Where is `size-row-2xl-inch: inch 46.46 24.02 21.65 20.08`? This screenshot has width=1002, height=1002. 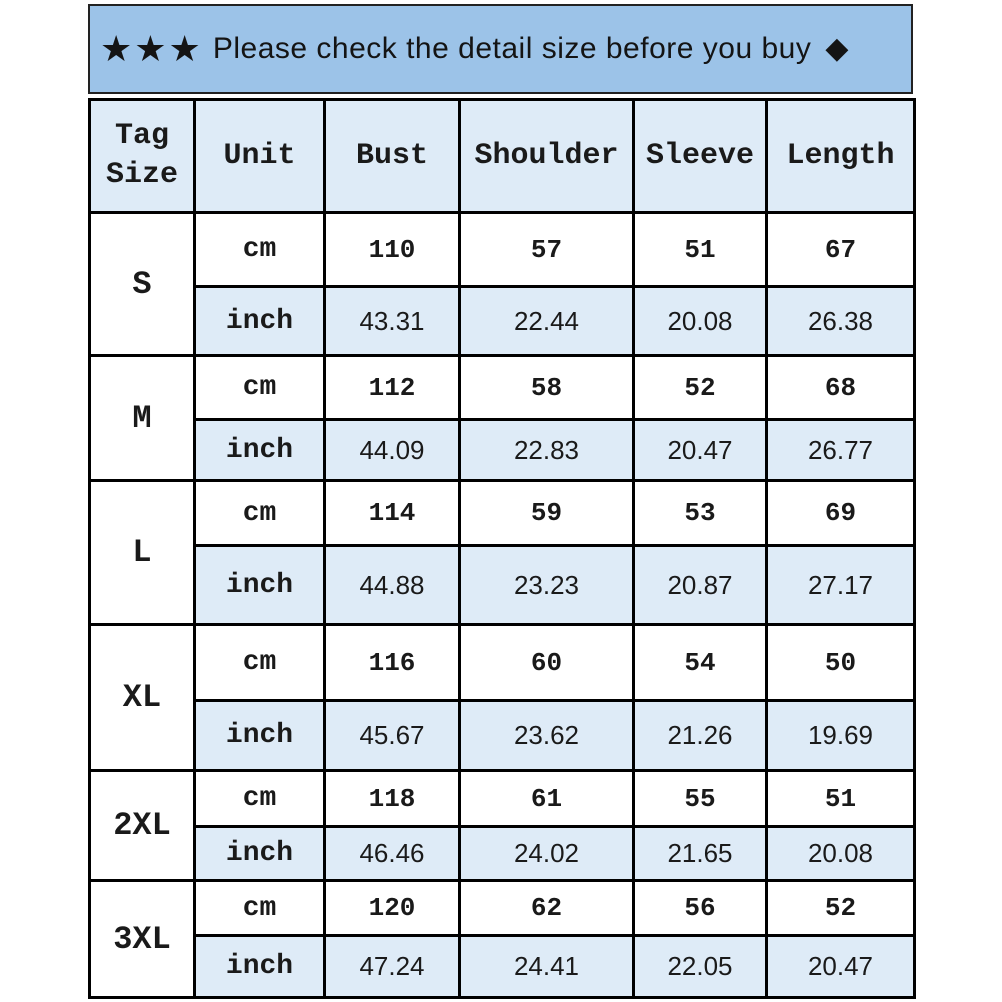
size-row-2xl-inch: inch 46.46 24.02 21.65 20.08 is located at coordinates (503, 853).